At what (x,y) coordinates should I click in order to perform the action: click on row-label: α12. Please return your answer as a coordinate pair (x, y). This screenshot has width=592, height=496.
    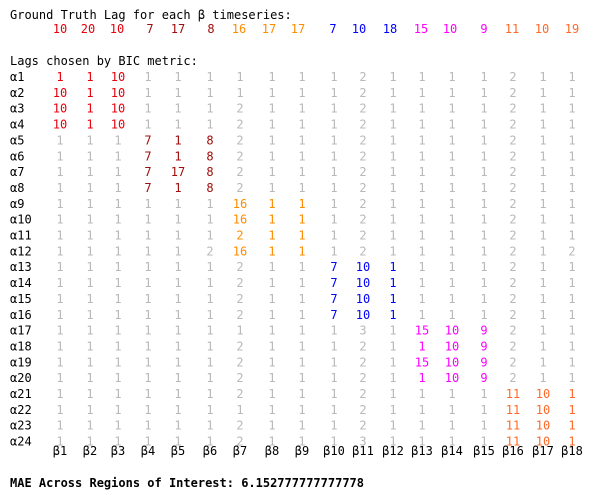
    Looking at the image, I should click on (21, 251).